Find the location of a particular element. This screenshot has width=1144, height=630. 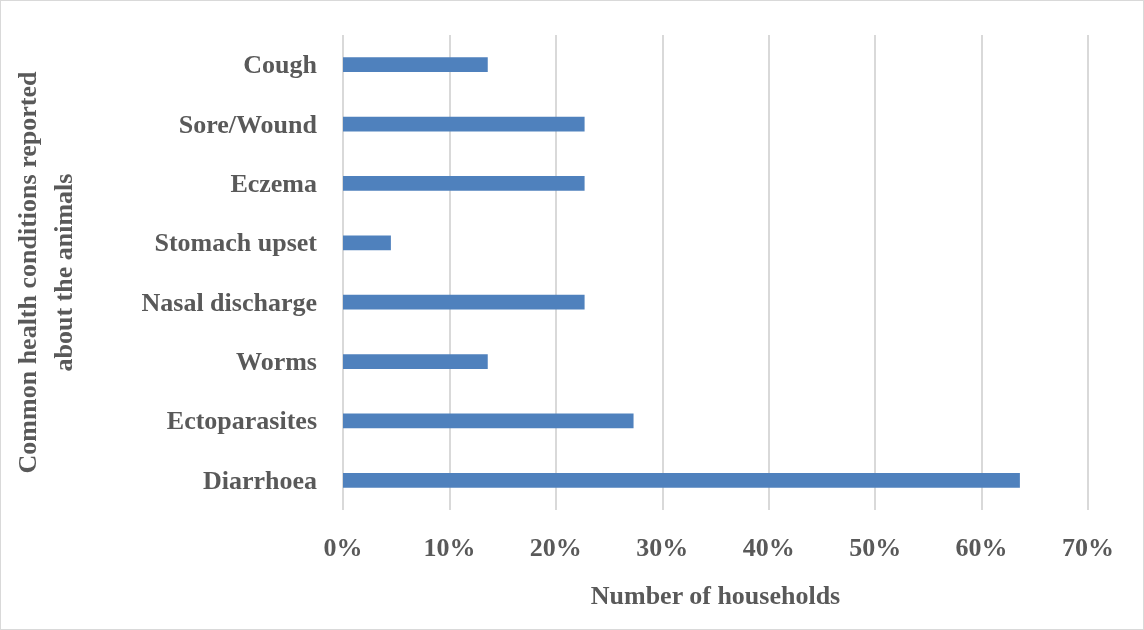

y-tick-label: Nasal discharge is located at coordinates (229, 302).